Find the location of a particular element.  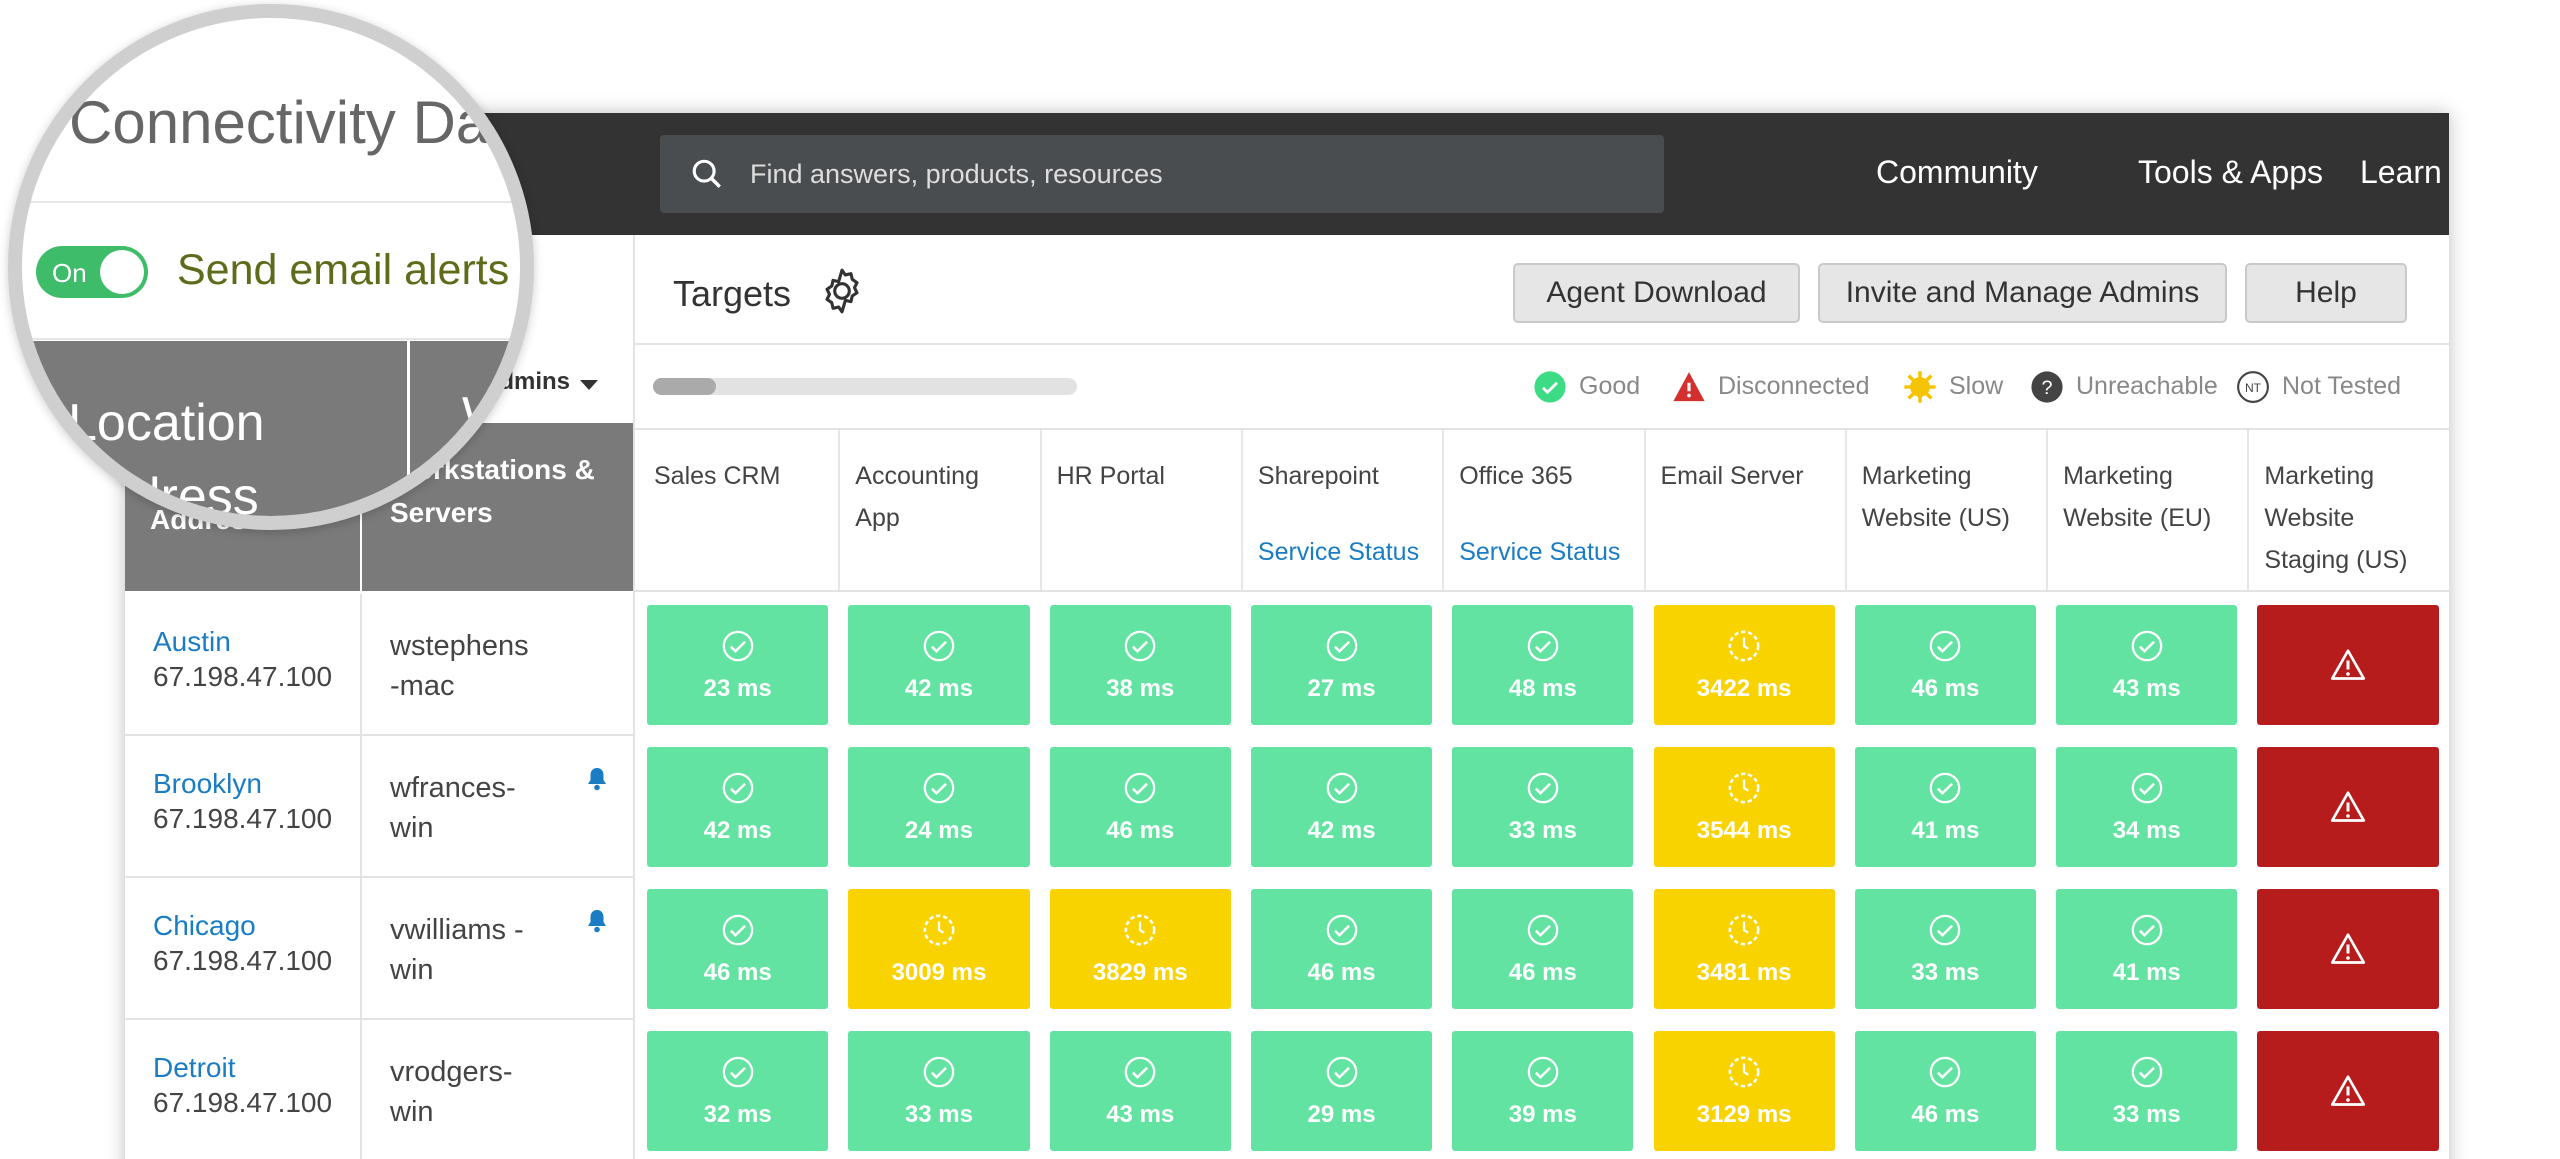

button: Help is located at coordinates (2326, 293).